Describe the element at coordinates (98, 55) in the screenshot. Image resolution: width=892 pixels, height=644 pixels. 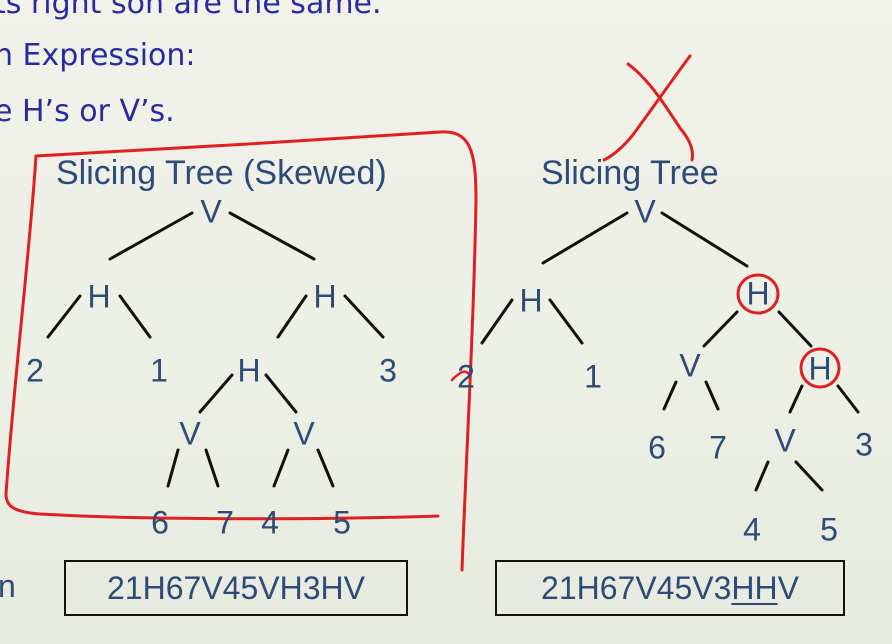
I see `bullet-line: n Expression:` at that location.